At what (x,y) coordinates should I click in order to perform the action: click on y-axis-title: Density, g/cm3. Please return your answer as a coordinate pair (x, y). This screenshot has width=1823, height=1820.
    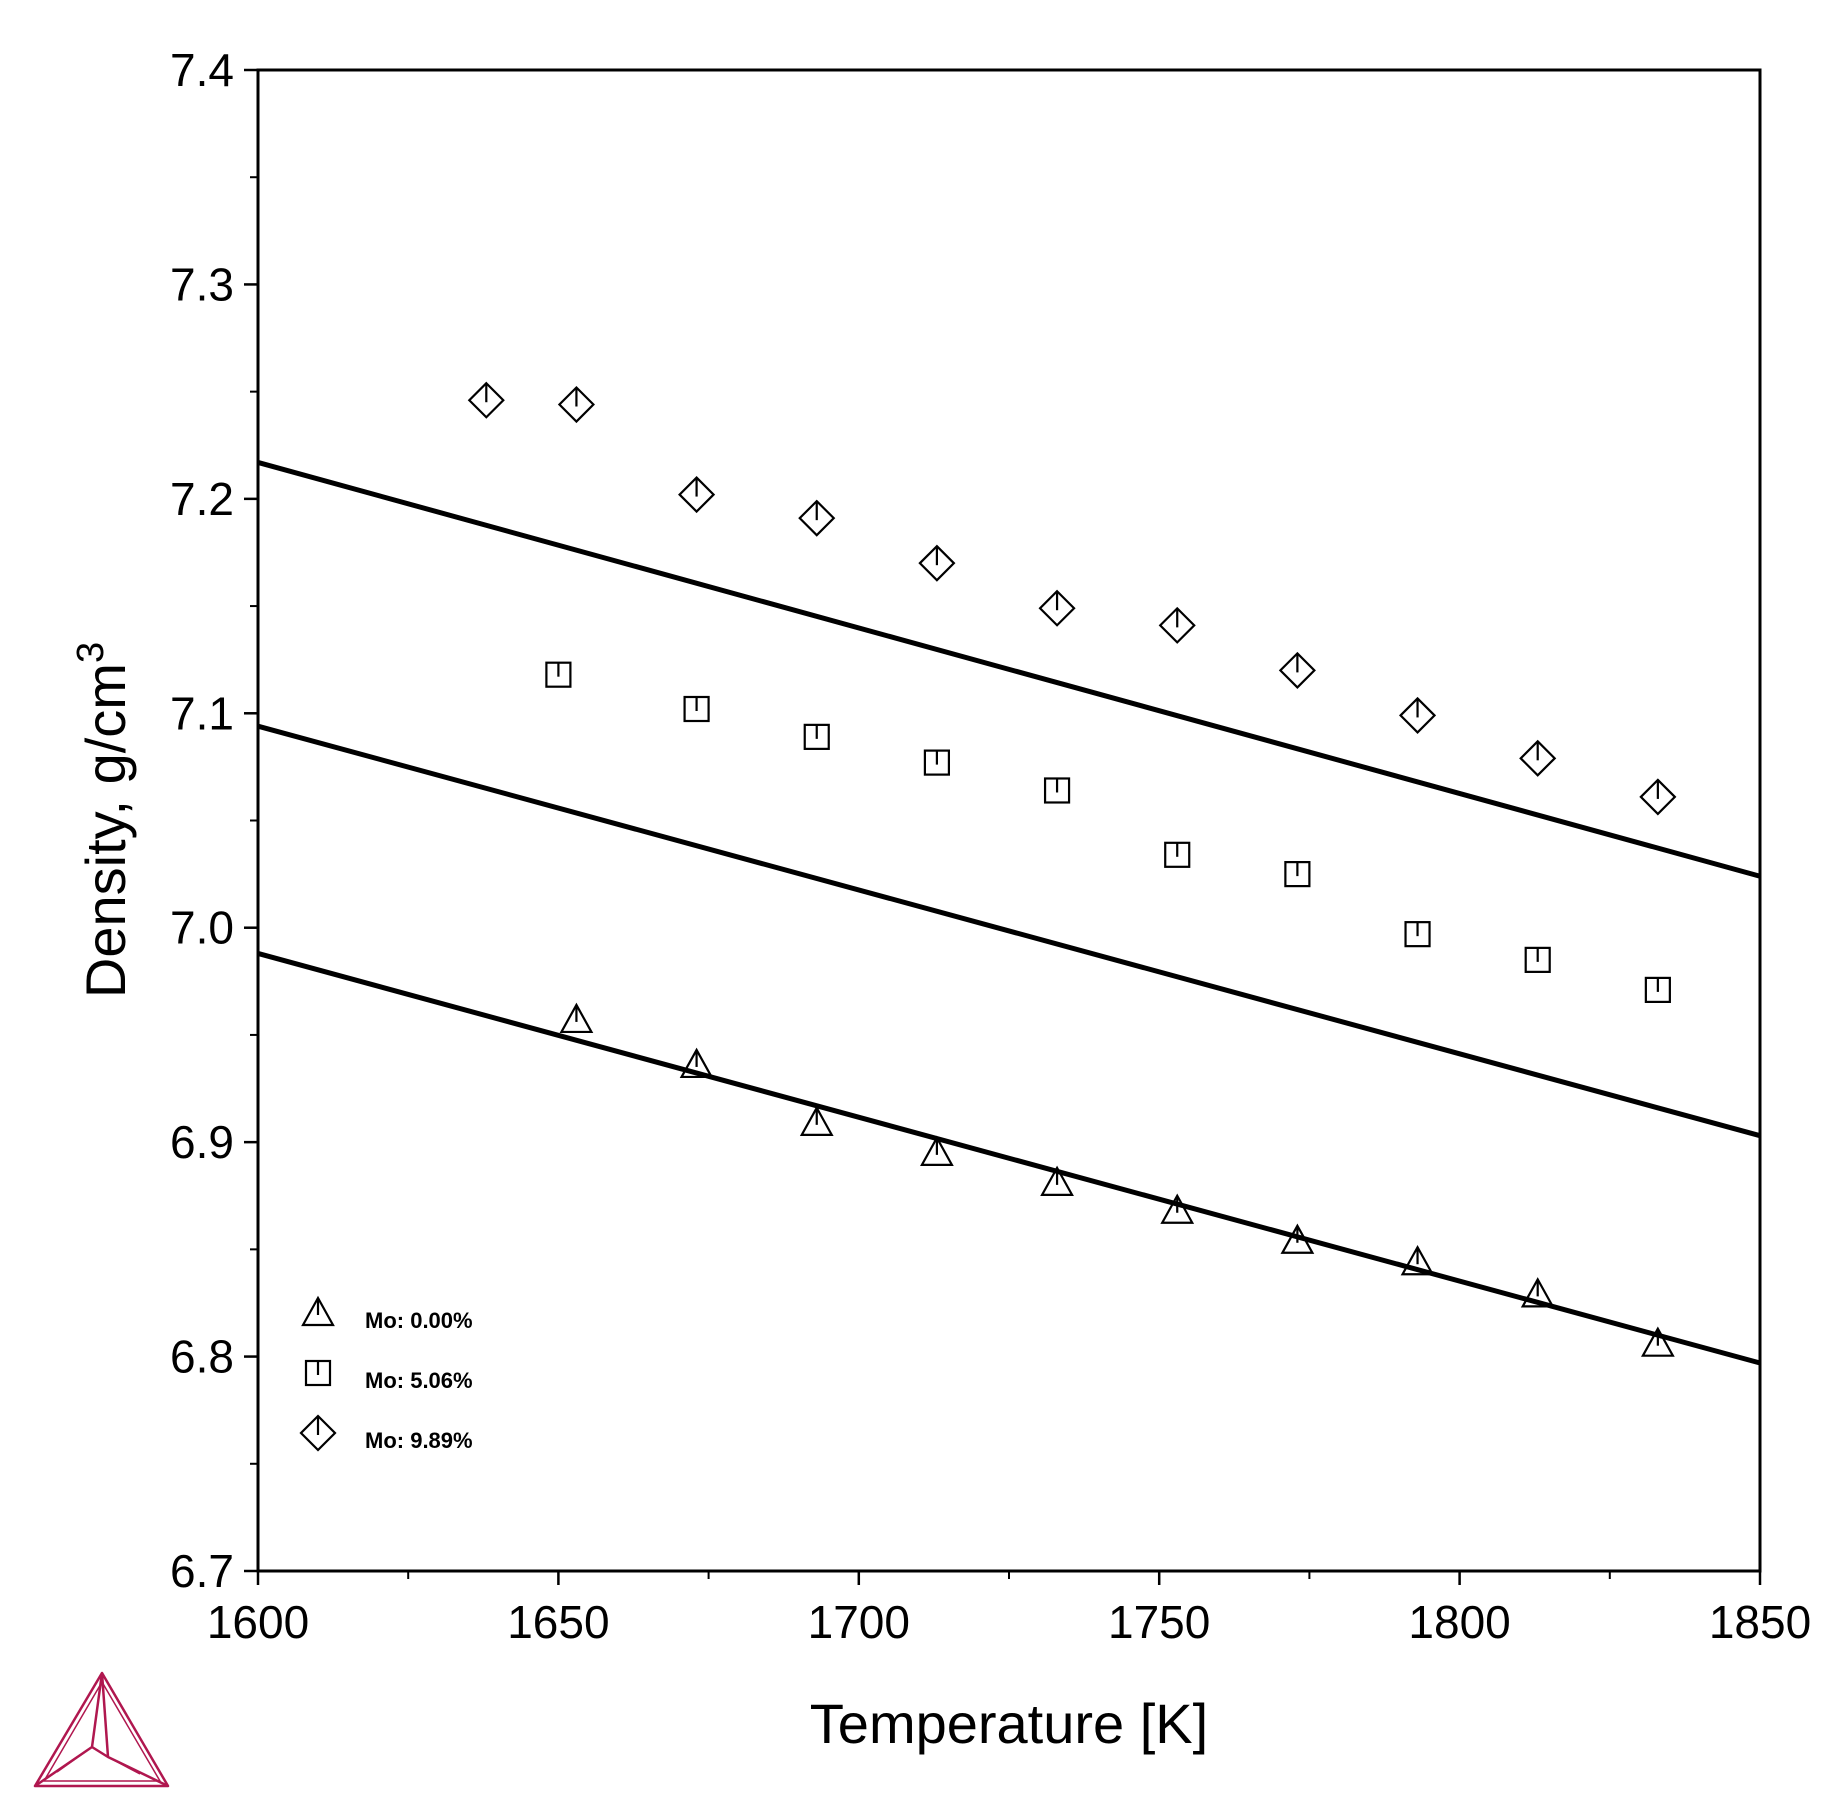
    Looking at the image, I should click on (103, 820).